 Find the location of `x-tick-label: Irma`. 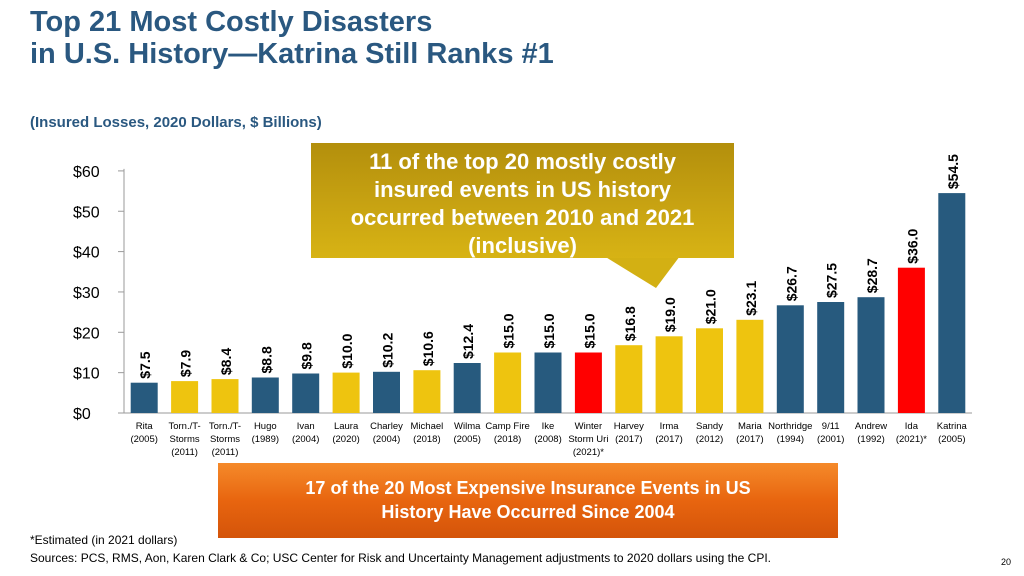

x-tick-label: Irma is located at coordinates (670, 426).